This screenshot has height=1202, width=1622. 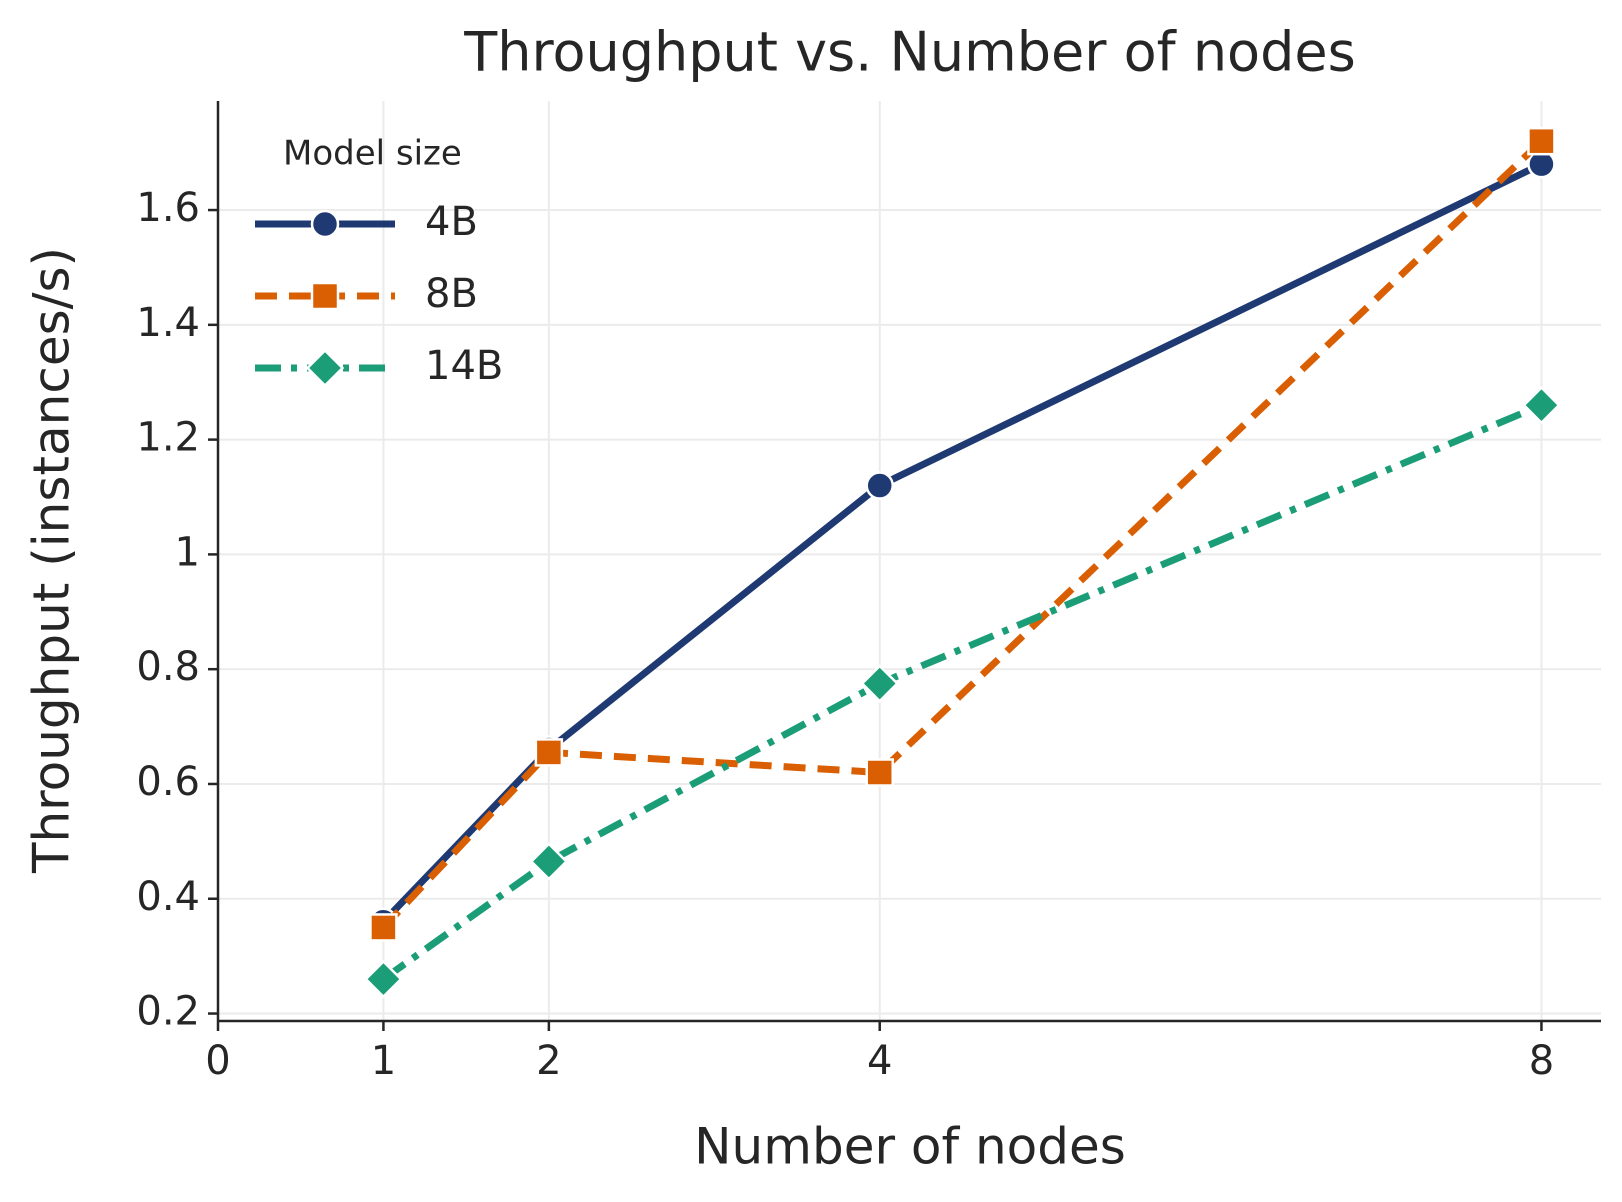 I want to click on x-tick-label: 2, so click(x=548, y=1061).